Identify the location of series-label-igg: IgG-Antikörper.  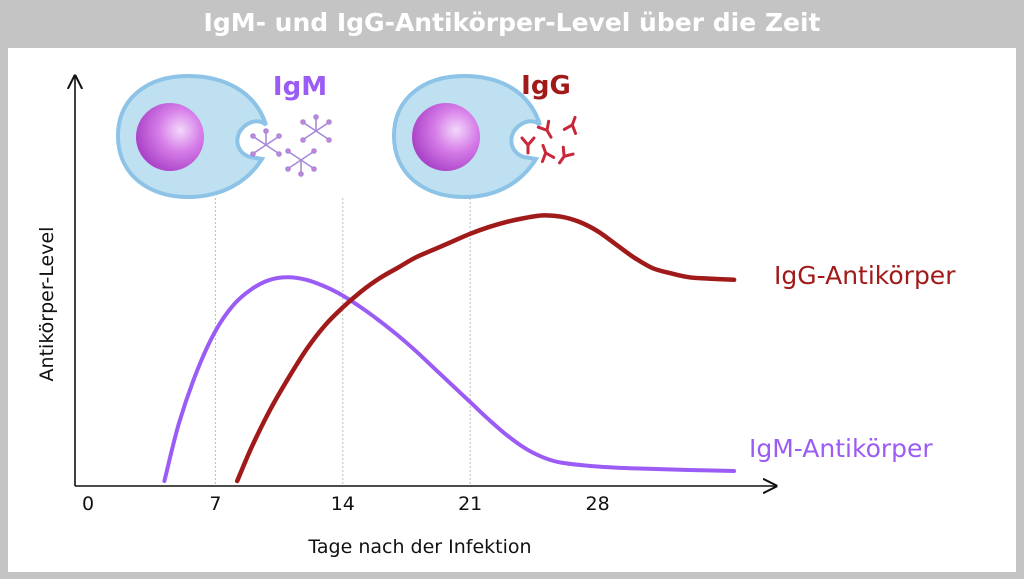
(865, 275).